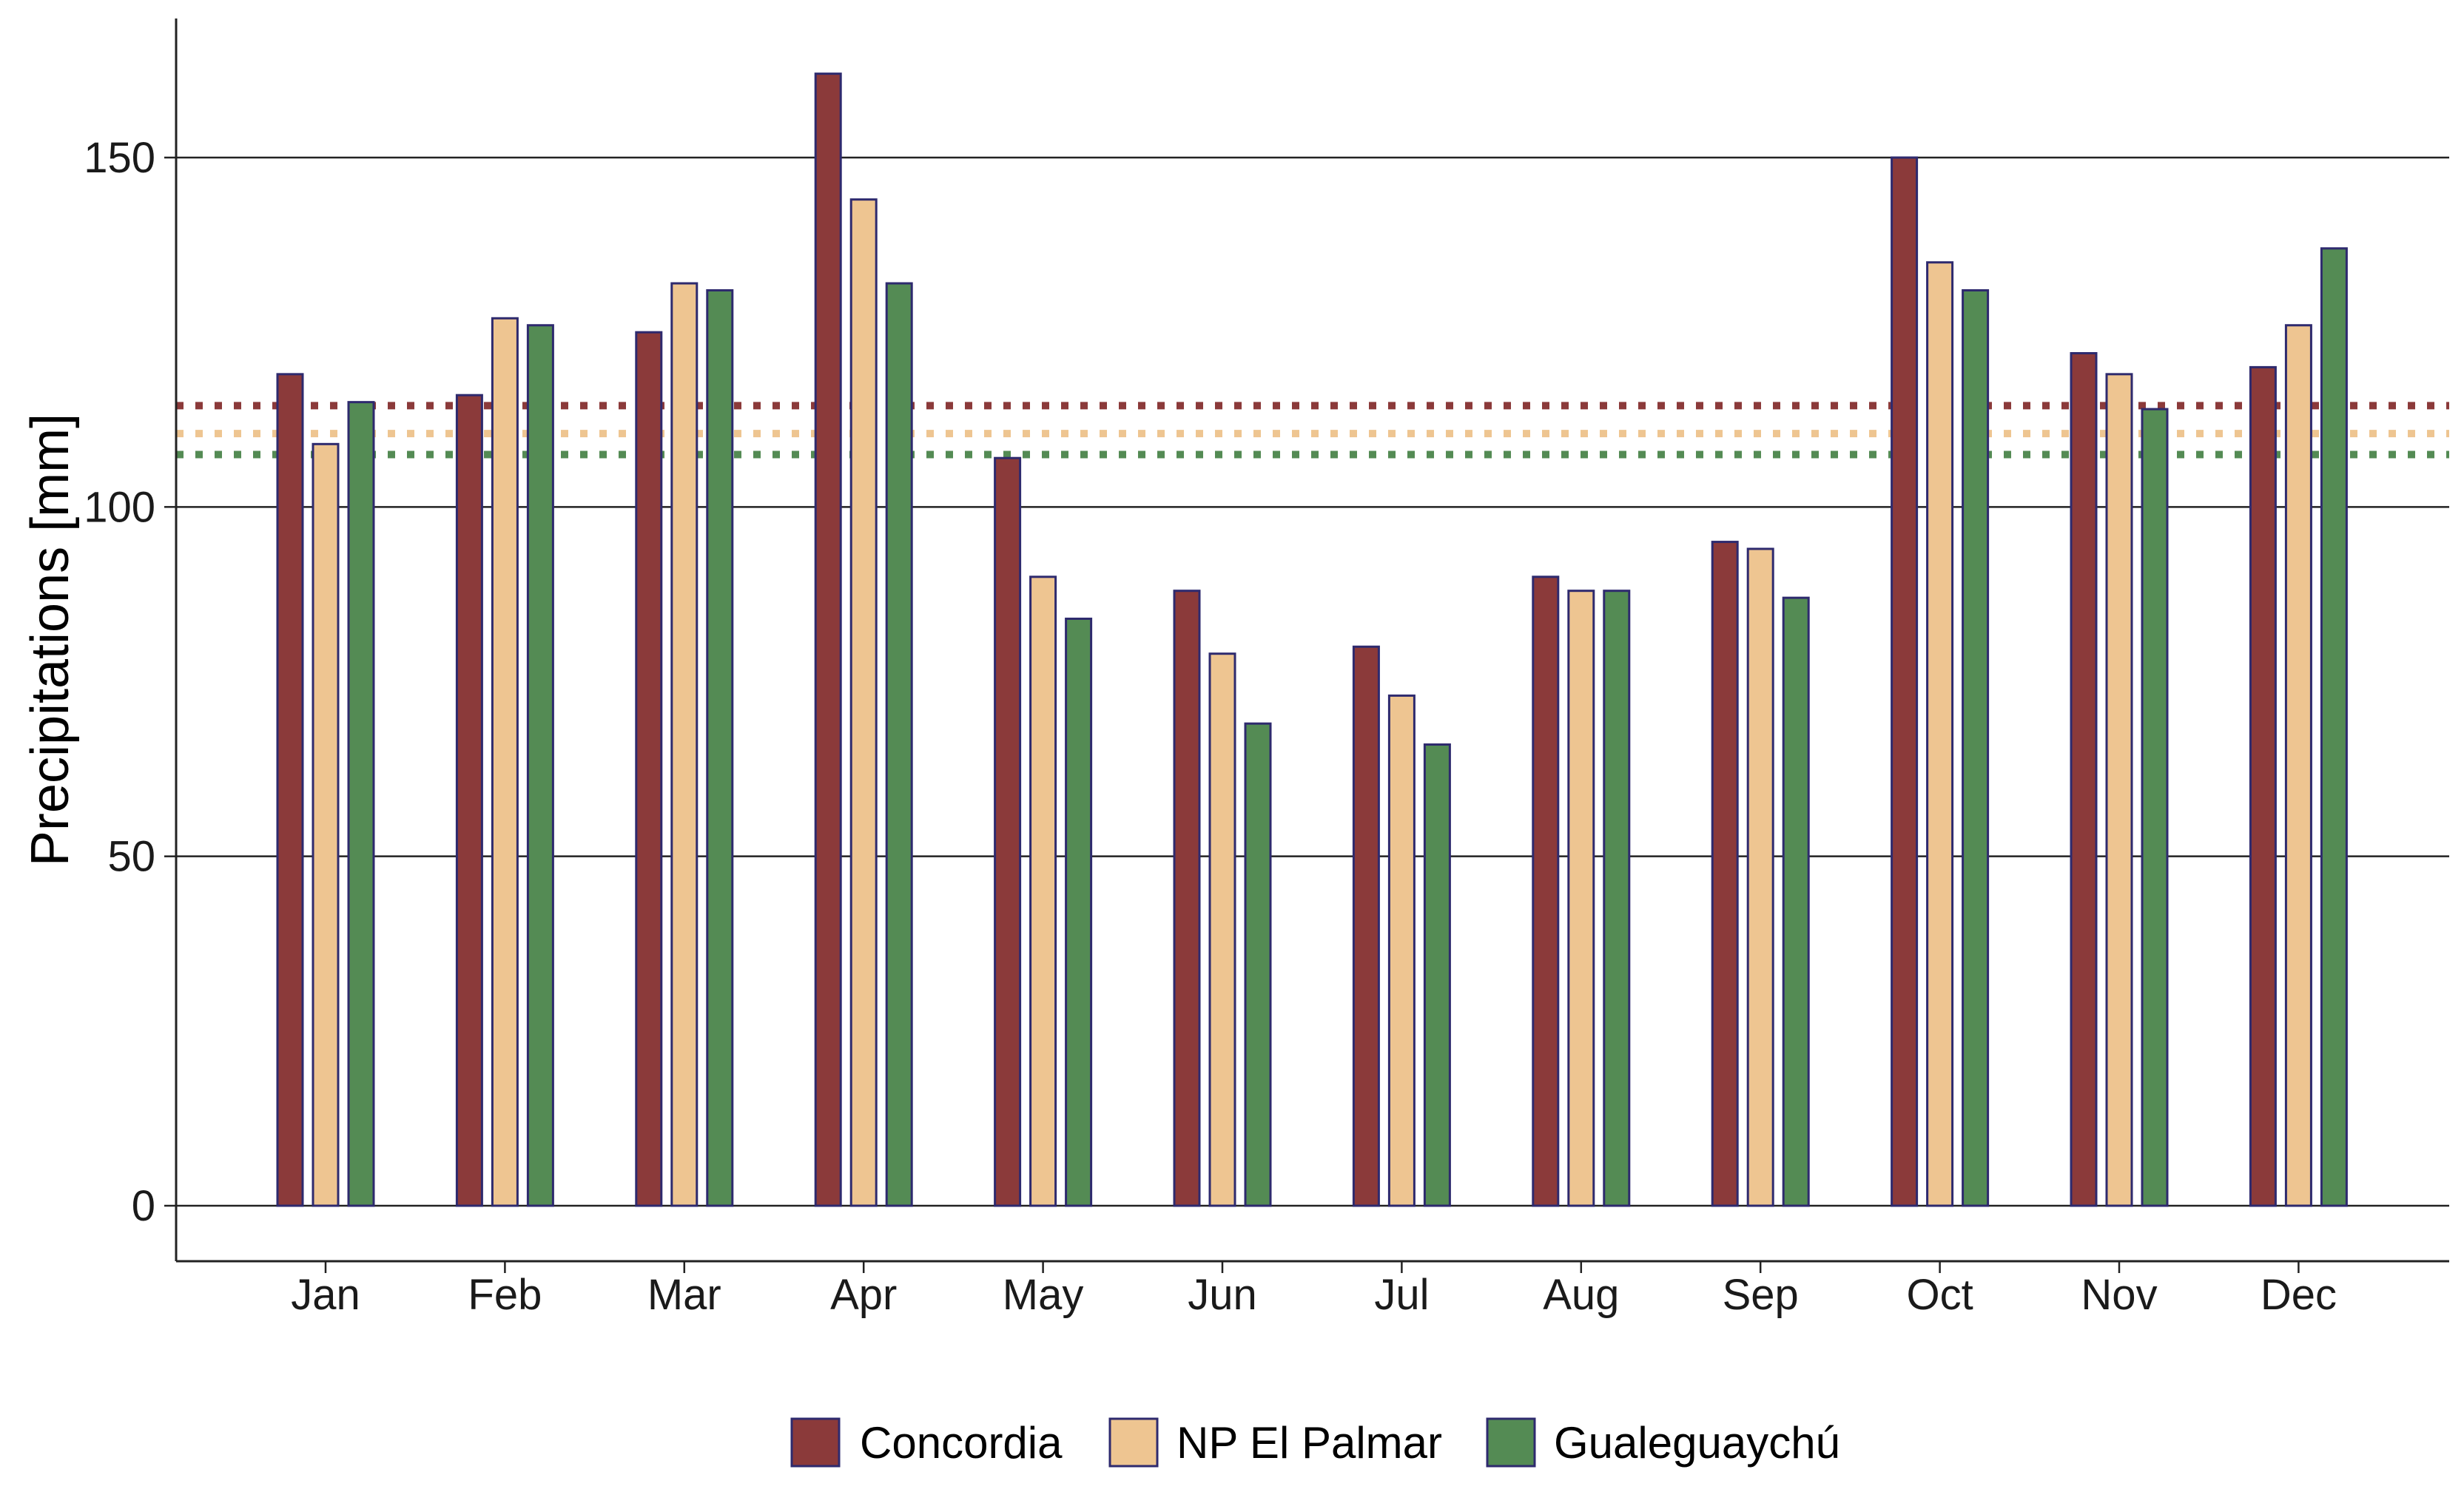 The image size is (2464, 1492). I want to click on legend-label-concordia: Concordia, so click(961, 1443).